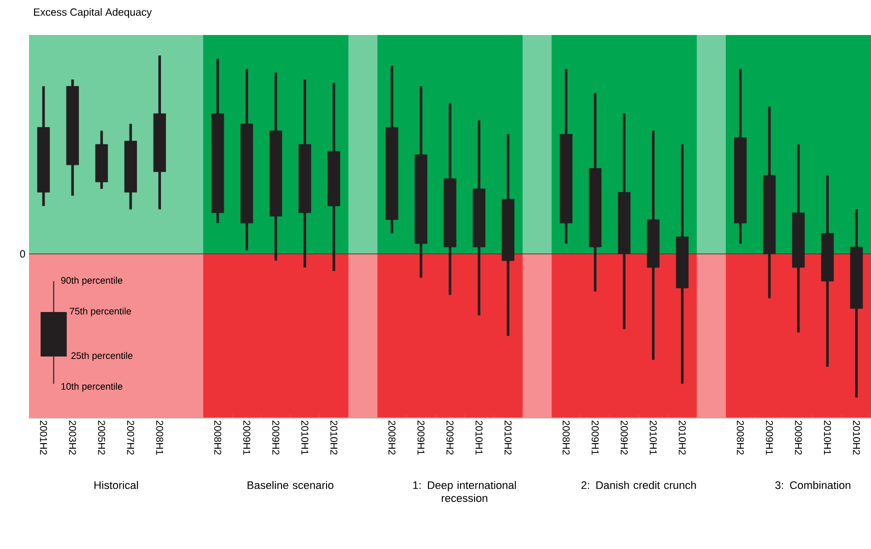  Describe the element at coordinates (102, 437) in the screenshot. I see `x-tick-label: 2005H2` at that location.